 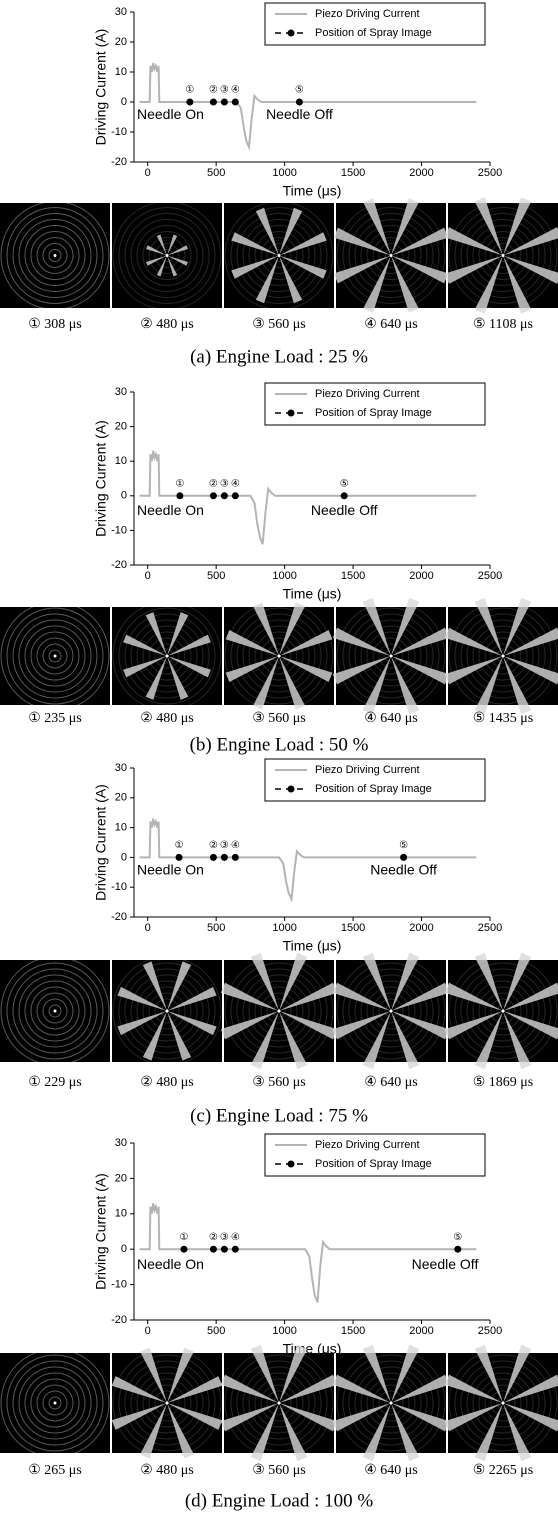 I want to click on panel-caption: (d) Engine Load : 100 %, so click(x=279, y=1500).